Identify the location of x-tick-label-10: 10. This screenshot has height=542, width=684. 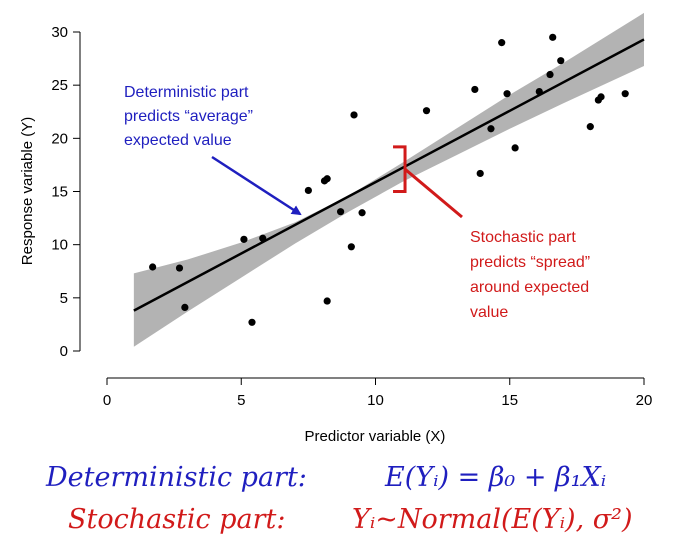
(375, 400).